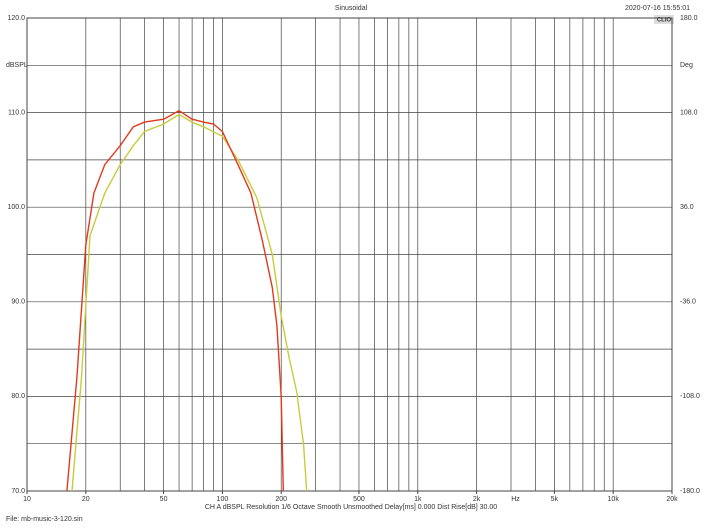  I want to click on y-tick-label: 110.0, so click(16, 112).